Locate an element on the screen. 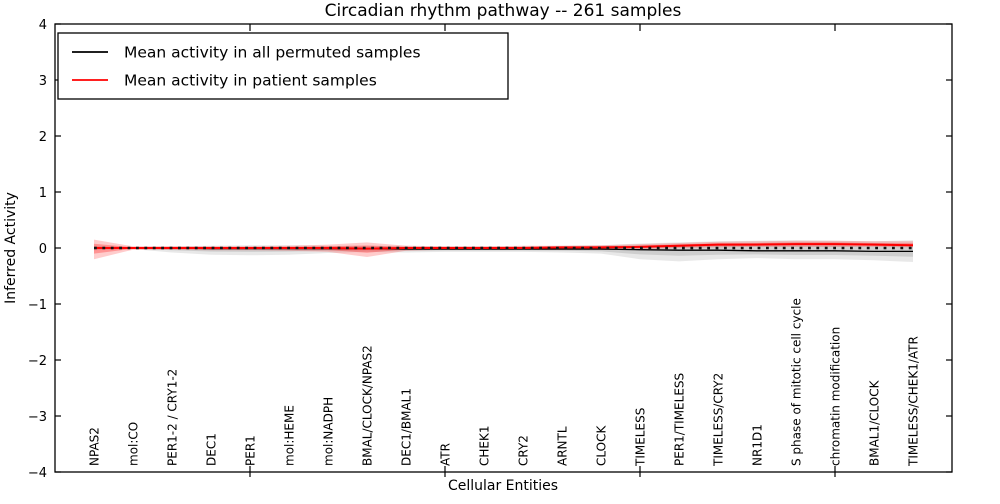 The height and width of the screenshot is (504, 1000). x-category-label: TIMELESS is located at coordinates (641, 437).